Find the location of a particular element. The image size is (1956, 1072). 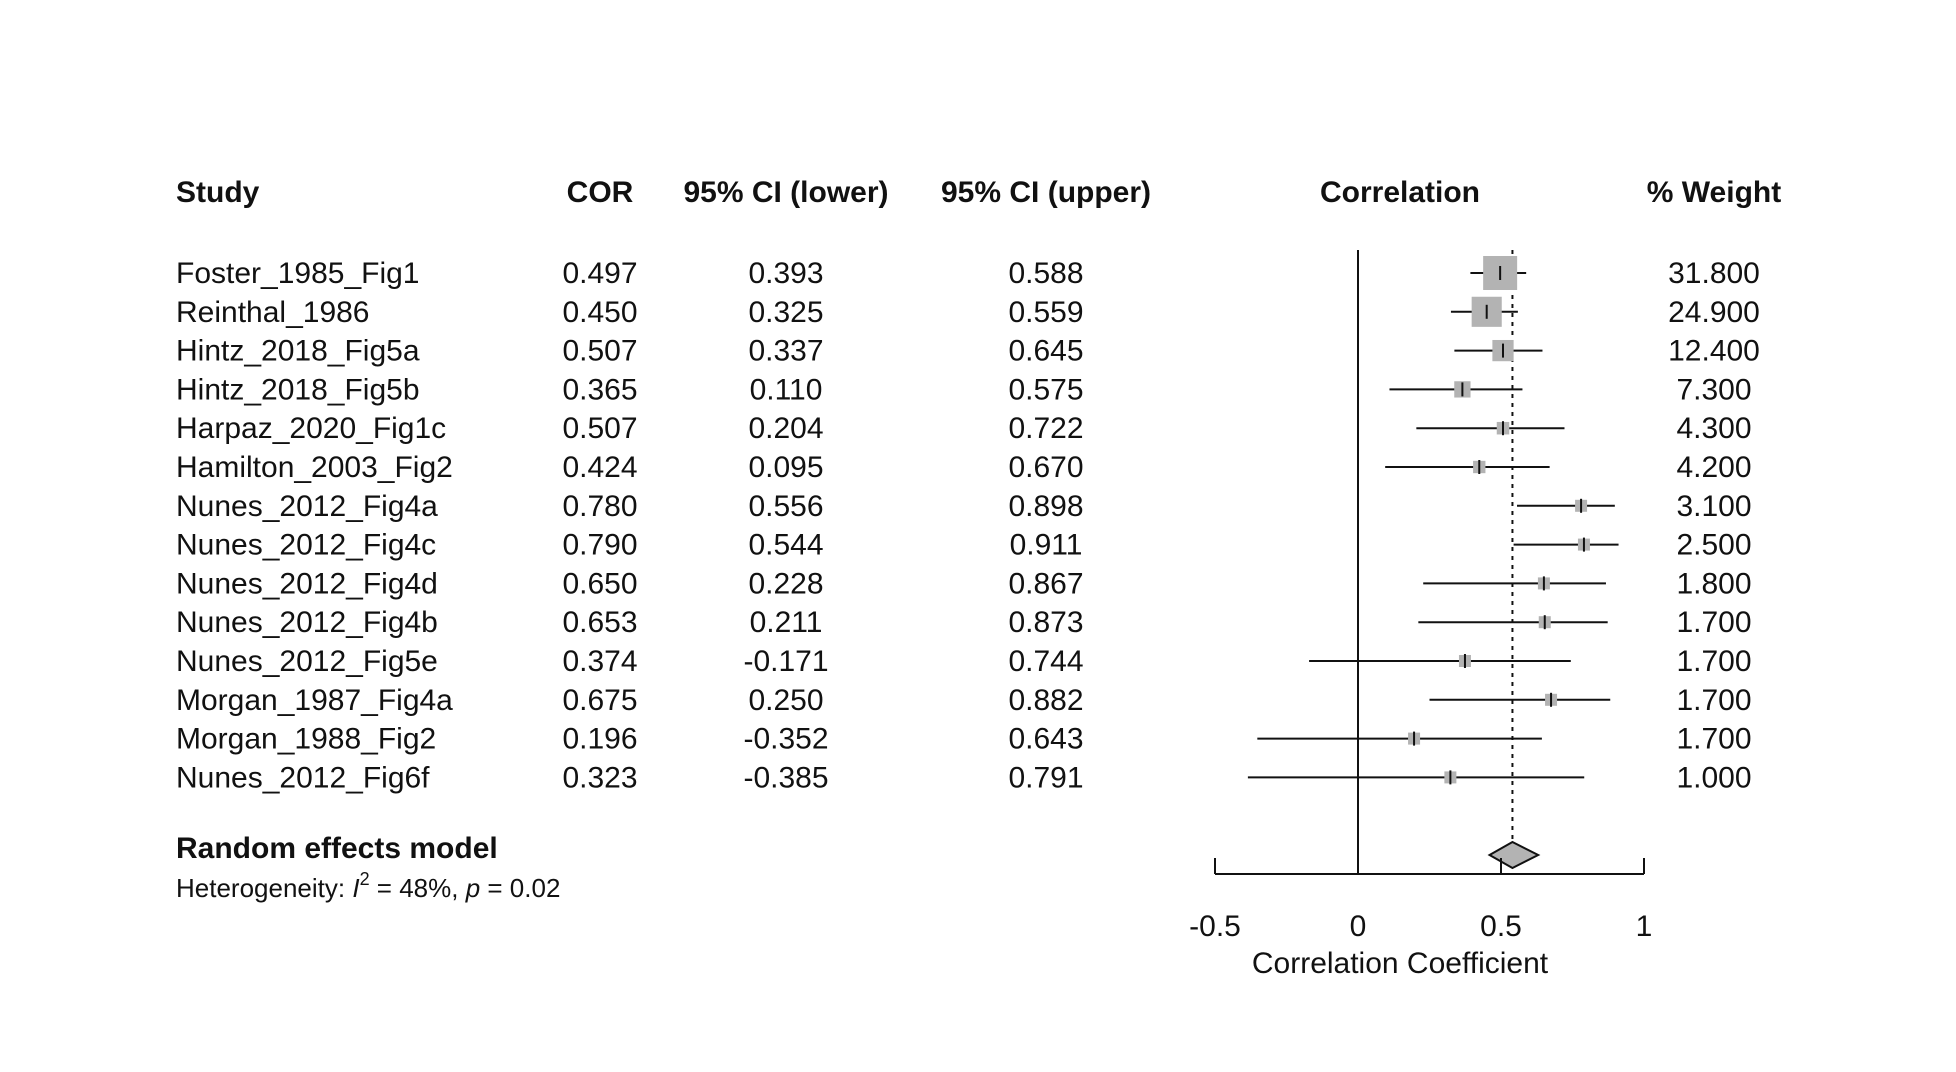

weight-value: 3.100 is located at coordinates (1713, 506).